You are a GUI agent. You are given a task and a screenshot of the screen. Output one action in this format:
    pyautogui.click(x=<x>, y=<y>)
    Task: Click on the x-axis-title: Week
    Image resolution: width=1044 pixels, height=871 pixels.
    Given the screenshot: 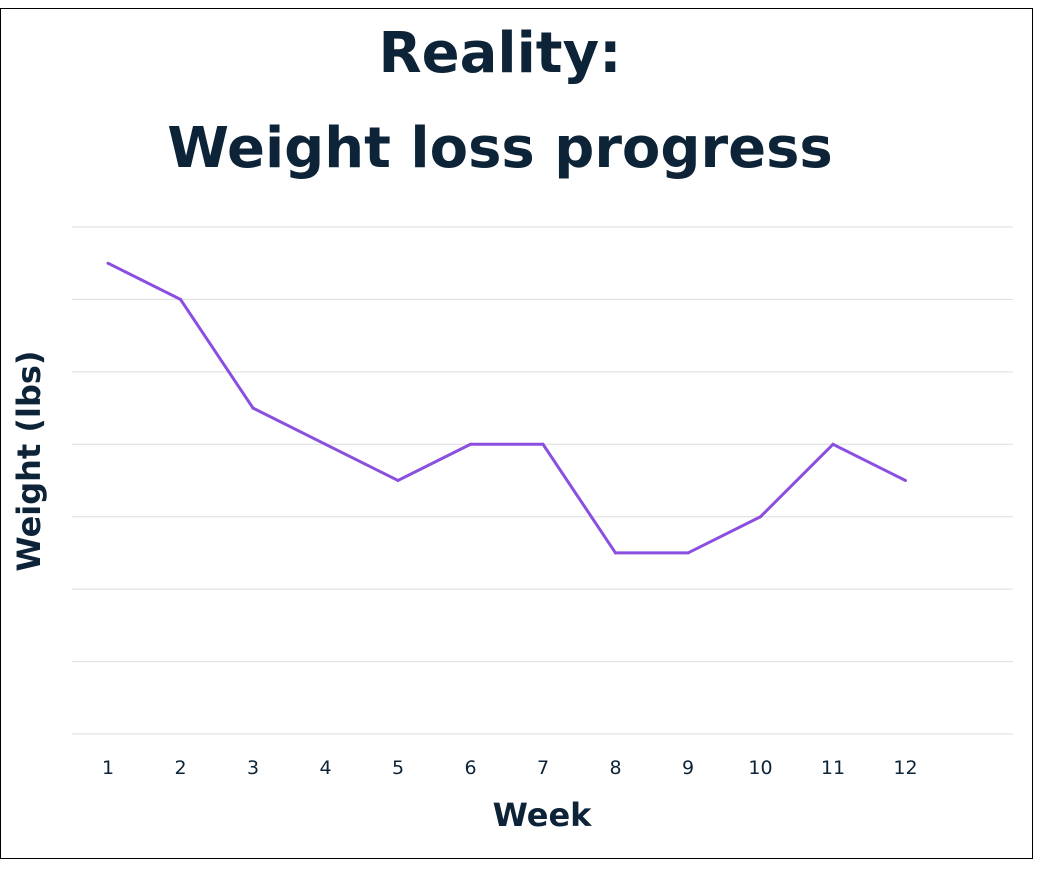 What is the action you would take?
    pyautogui.click(x=543, y=815)
    